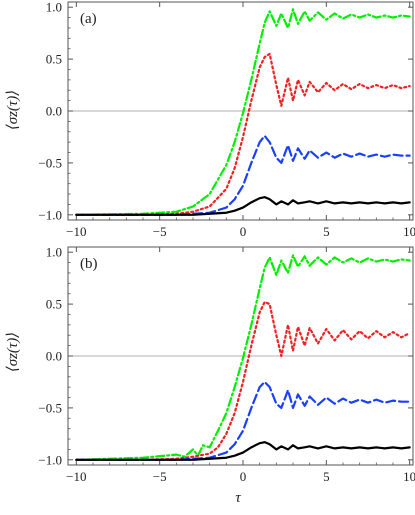 This screenshot has width=415, height=515. Describe the element at coordinates (243, 231) in the screenshot. I see `panel-a-x-tick-label: 0` at that location.